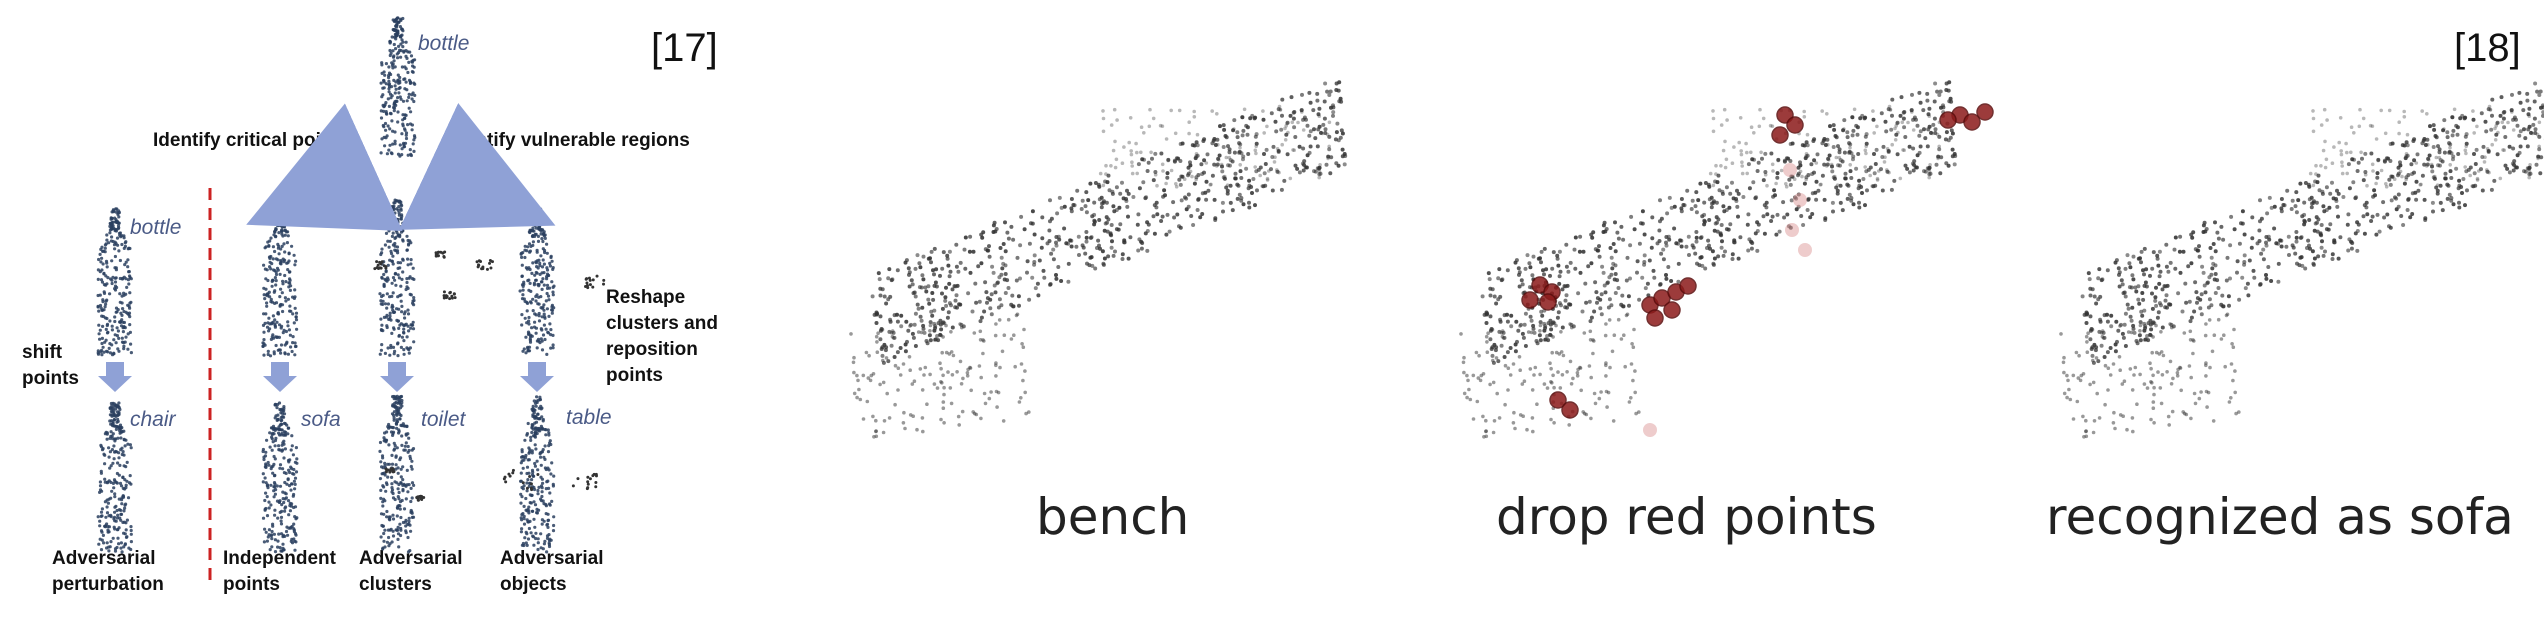 Image resolution: width=2544 pixels, height=618 pixels. Describe the element at coordinates (280, 477) in the screenshot. I see `bottle-col2-bottom` at that location.